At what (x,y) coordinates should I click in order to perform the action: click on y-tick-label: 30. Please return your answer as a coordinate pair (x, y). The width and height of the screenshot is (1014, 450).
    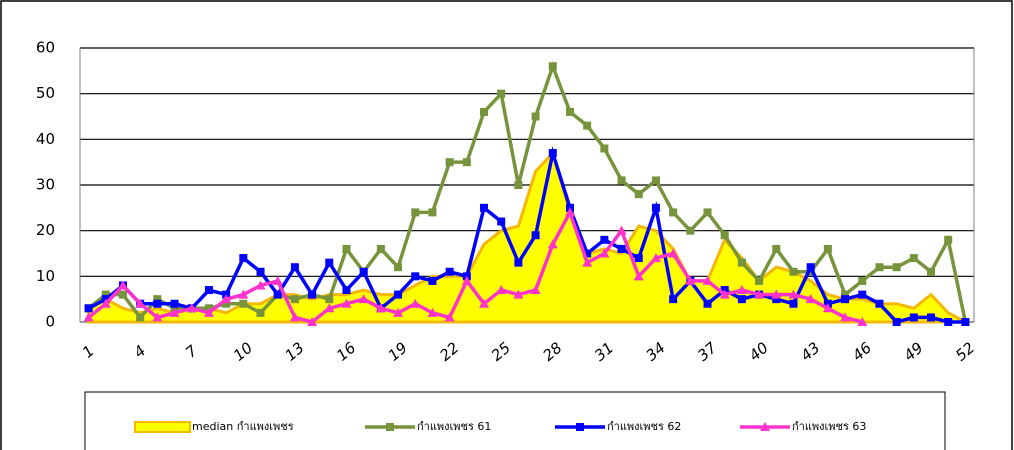
    Looking at the image, I should click on (45, 185).